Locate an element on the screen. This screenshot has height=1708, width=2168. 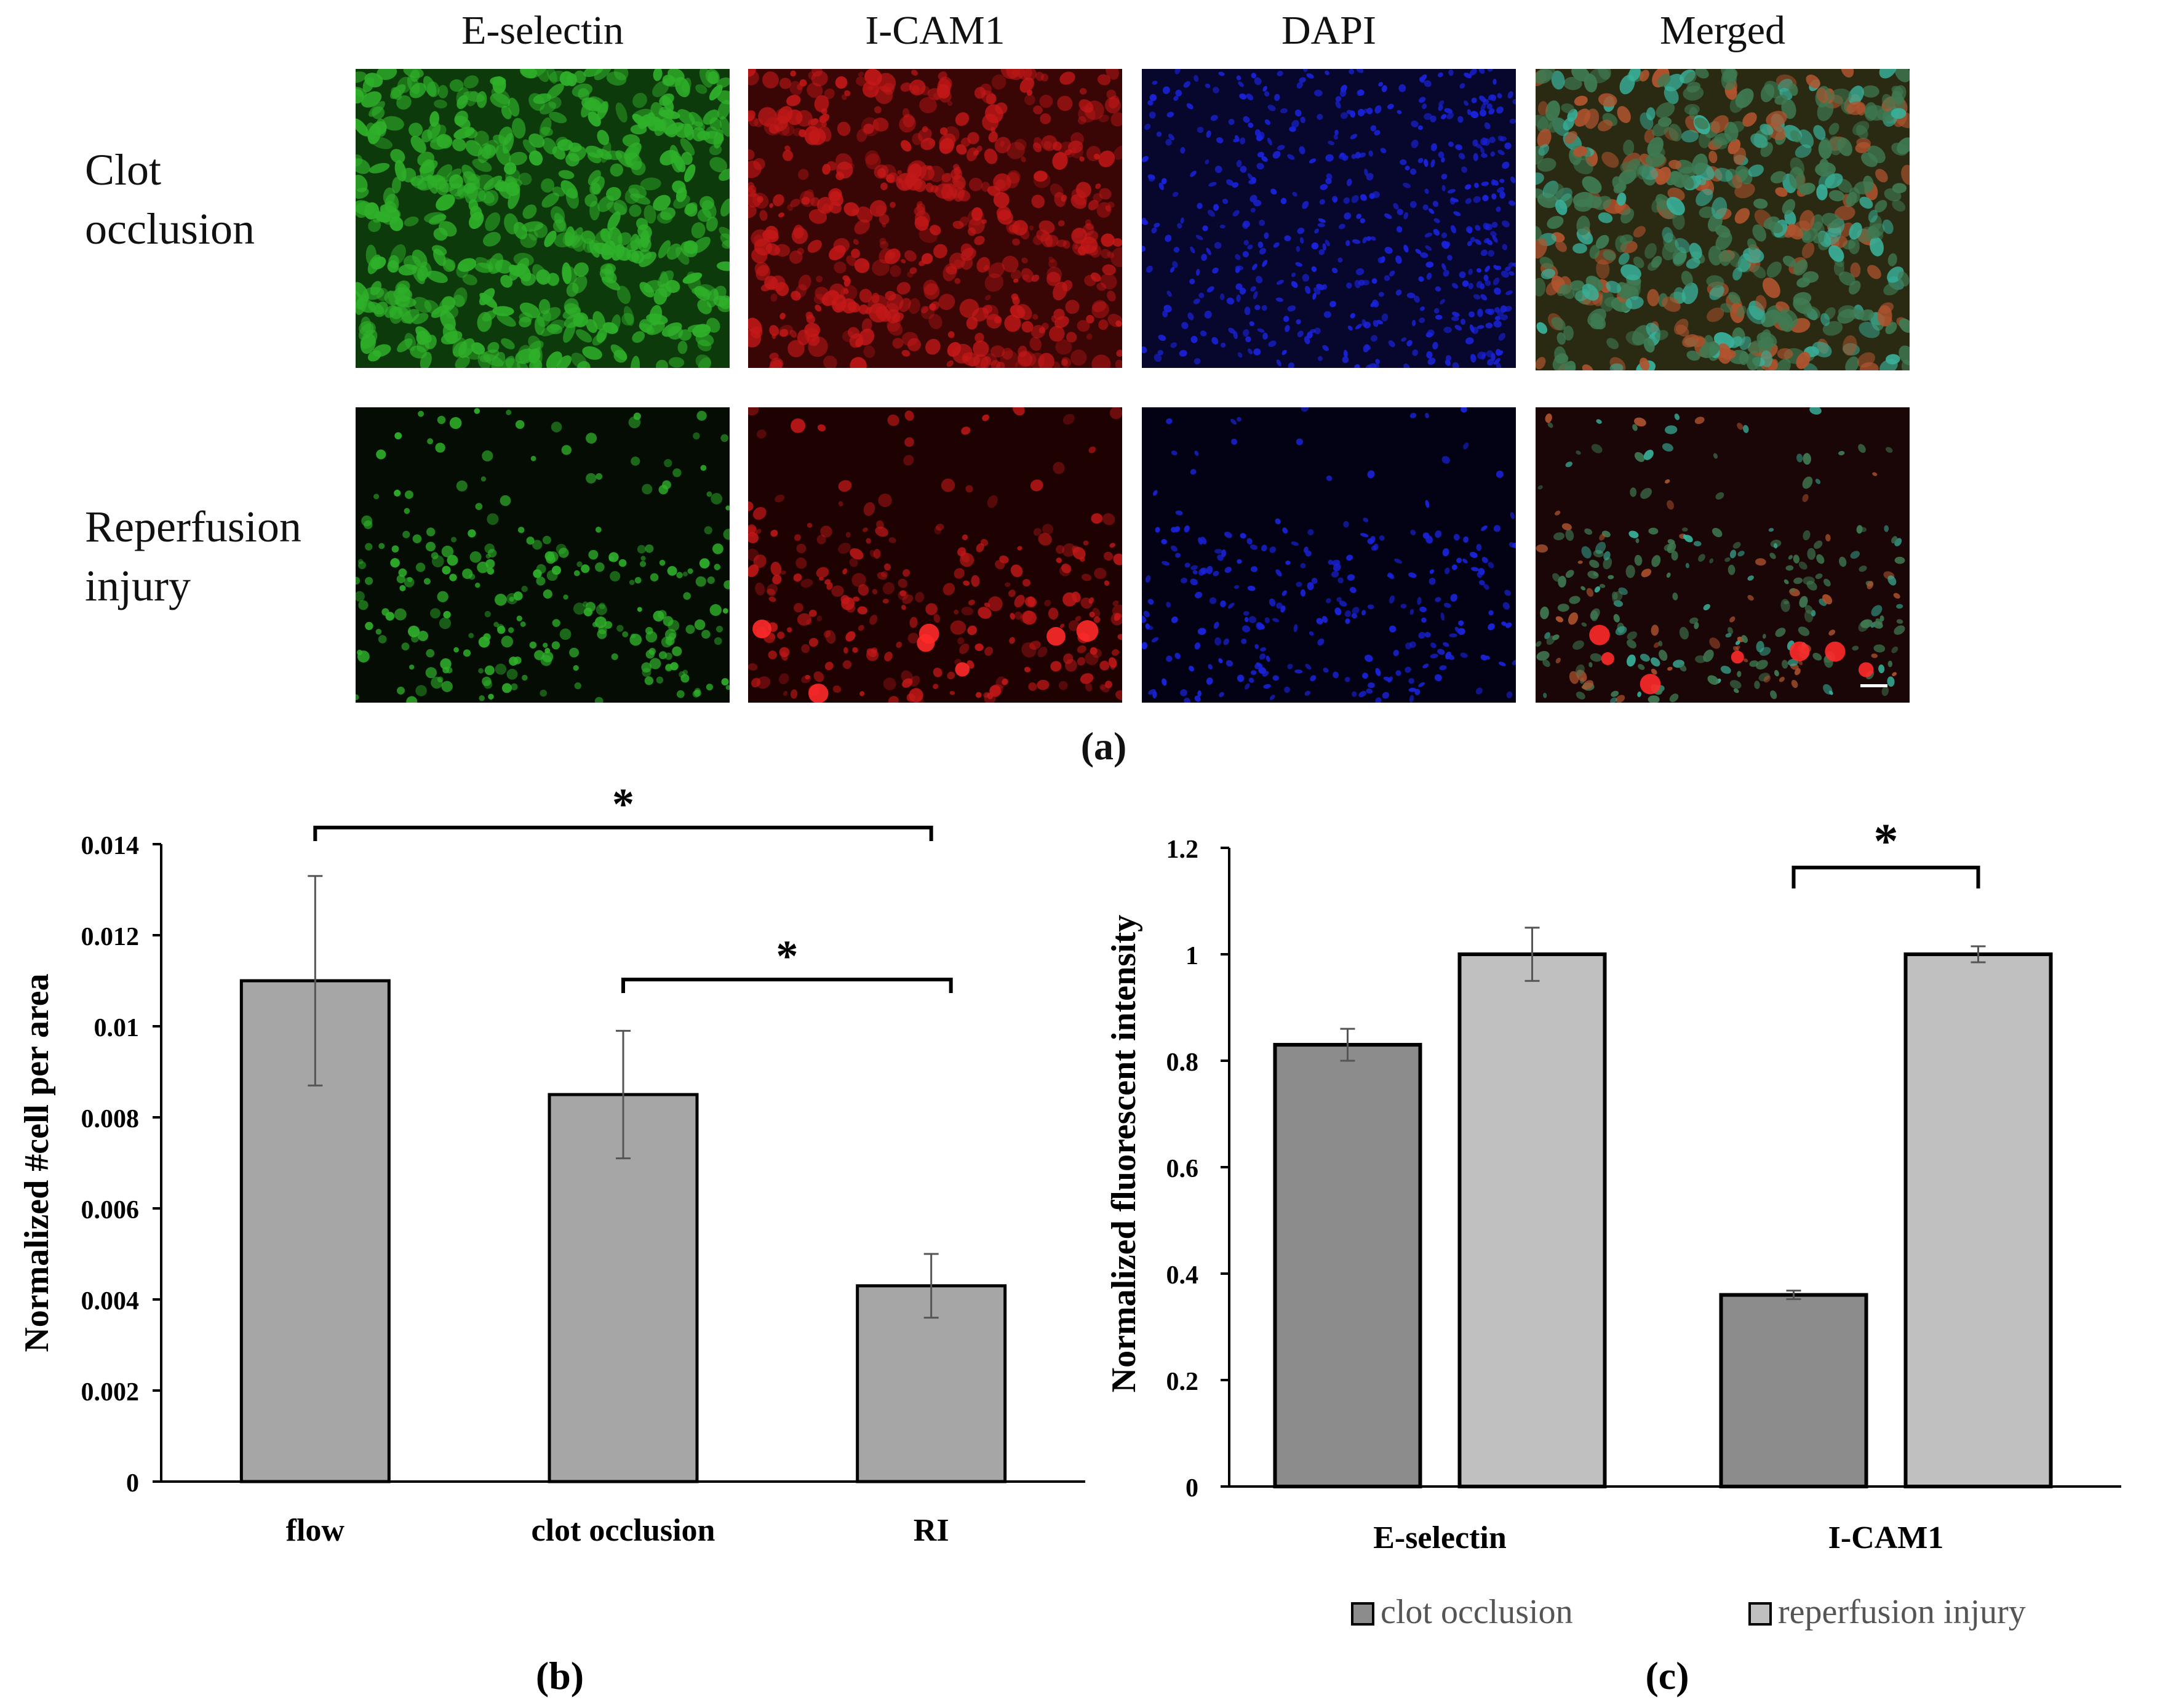
column-title-e-selectin: E-selectin is located at coordinates (543, 30).